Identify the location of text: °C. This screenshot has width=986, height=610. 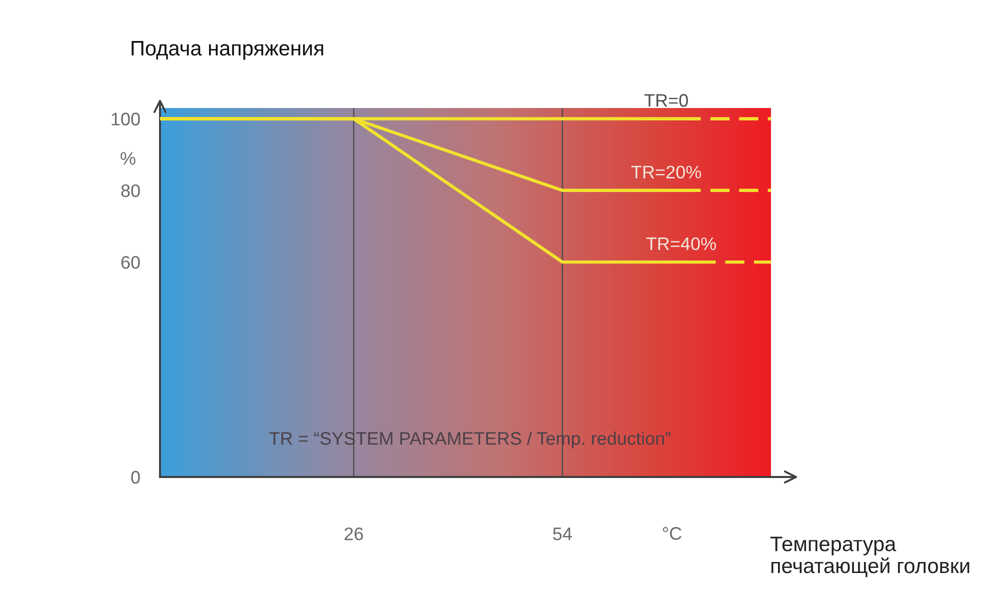
(672, 533).